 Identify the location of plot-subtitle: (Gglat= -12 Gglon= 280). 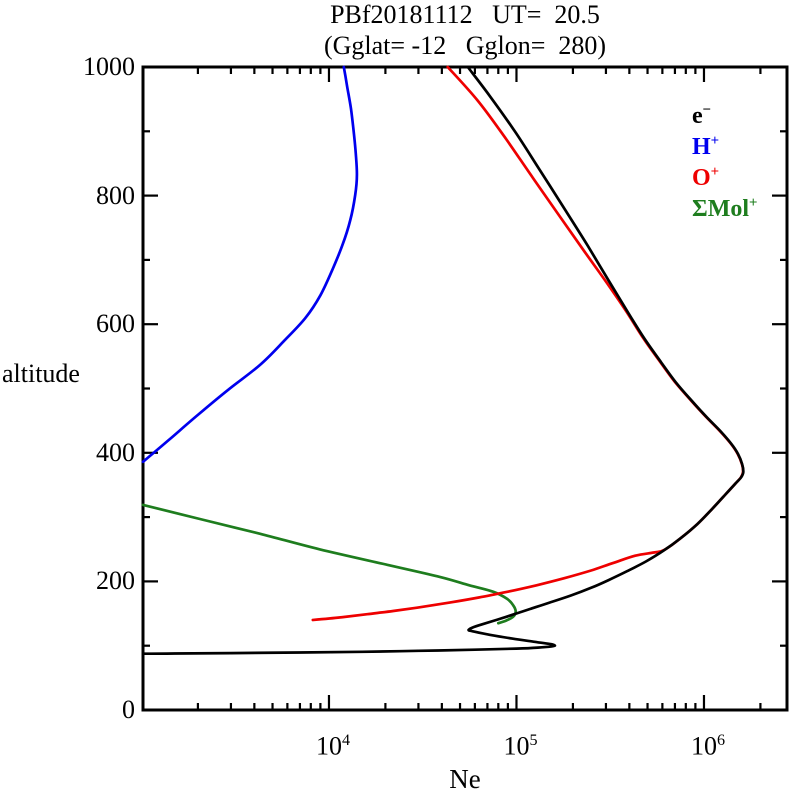
(465, 45).